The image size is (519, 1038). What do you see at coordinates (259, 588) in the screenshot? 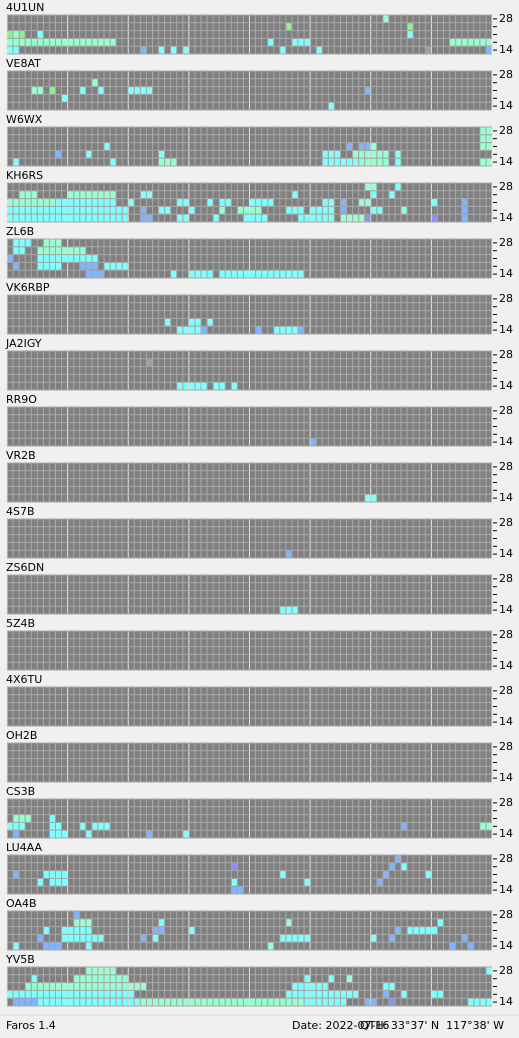
I see `station-panel: ZS6DN 28 14` at bounding box center [259, 588].